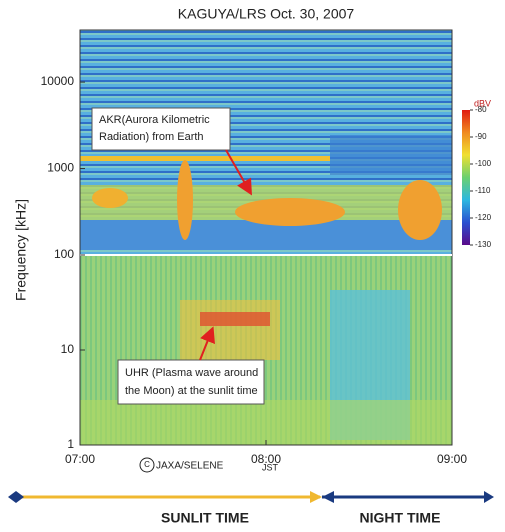  Describe the element at coordinates (70, 444) in the screenshot. I see `y-tick-label: 1` at that location.